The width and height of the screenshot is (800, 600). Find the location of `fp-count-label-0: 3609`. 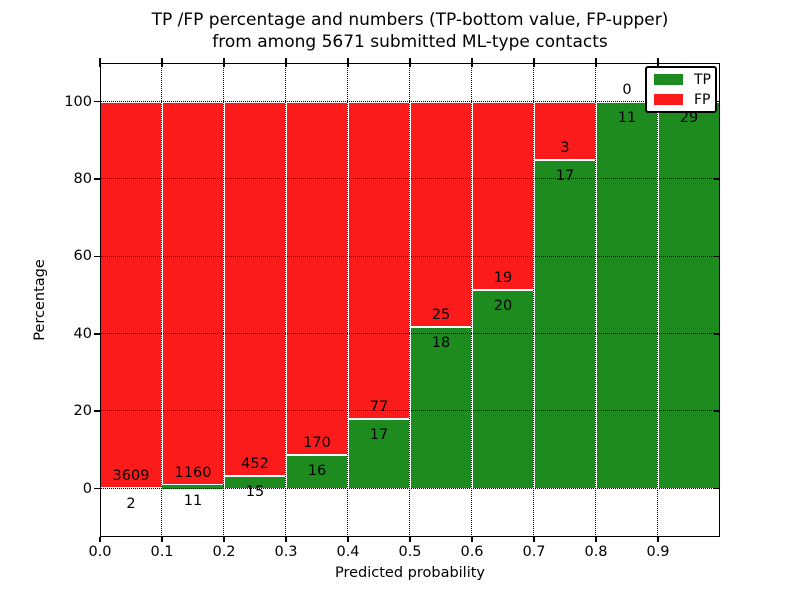

fp-count-label-0: 3609 is located at coordinates (131, 476).